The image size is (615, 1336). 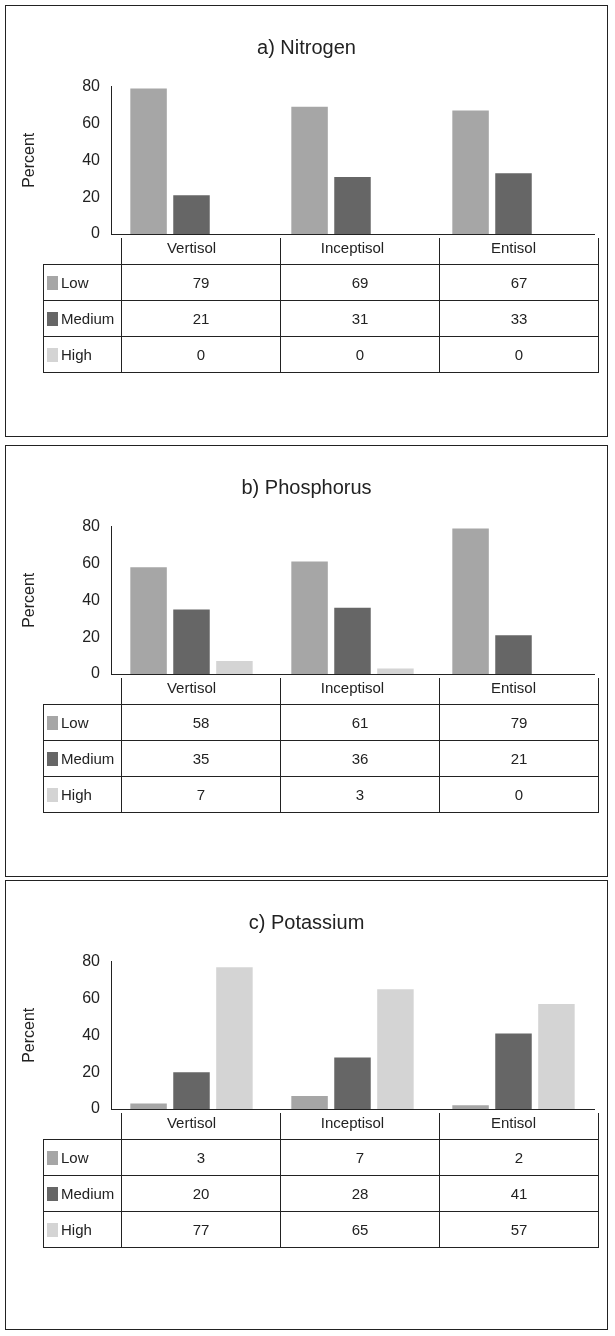 What do you see at coordinates (519, 318) in the screenshot?
I see `data-label: 33` at bounding box center [519, 318].